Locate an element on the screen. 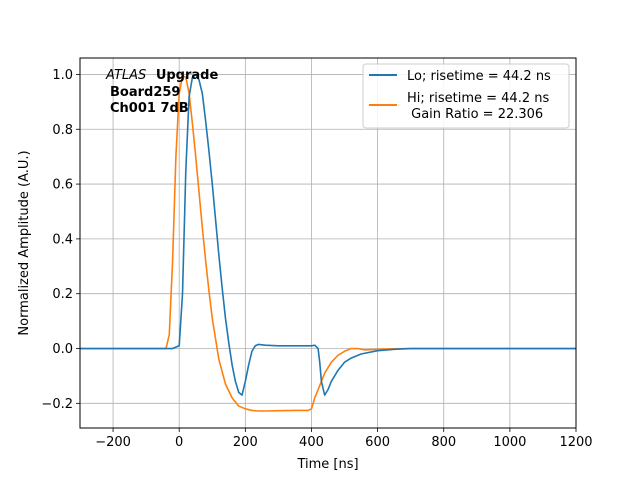 Image resolution: width=640 pixels, height=480 pixels. x-tick-label: 0 is located at coordinates (179, 442).